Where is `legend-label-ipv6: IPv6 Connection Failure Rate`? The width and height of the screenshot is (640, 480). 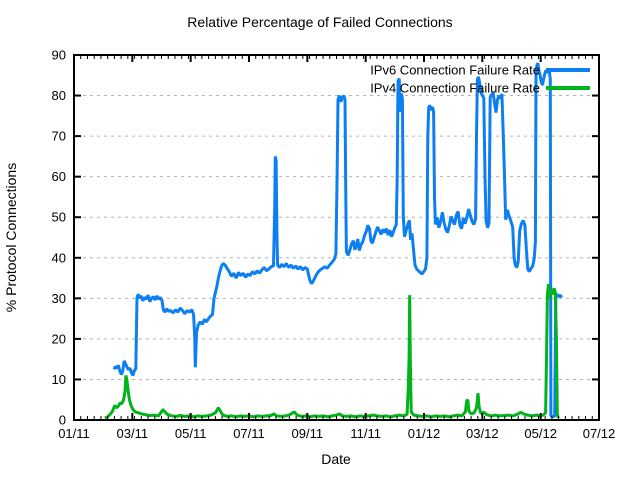
legend-label-ipv6: IPv6 Connection Failure Rate is located at coordinates (455, 70).